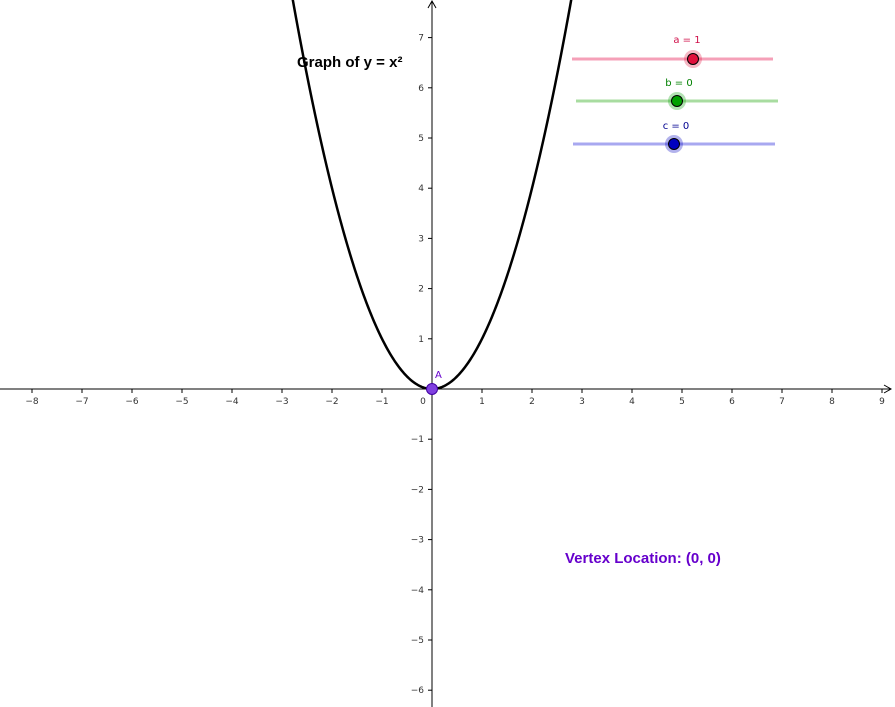 This screenshot has height=707, width=895. Describe the element at coordinates (686, 40) in the screenshot. I see `slider-a-label: a = 1` at that location.